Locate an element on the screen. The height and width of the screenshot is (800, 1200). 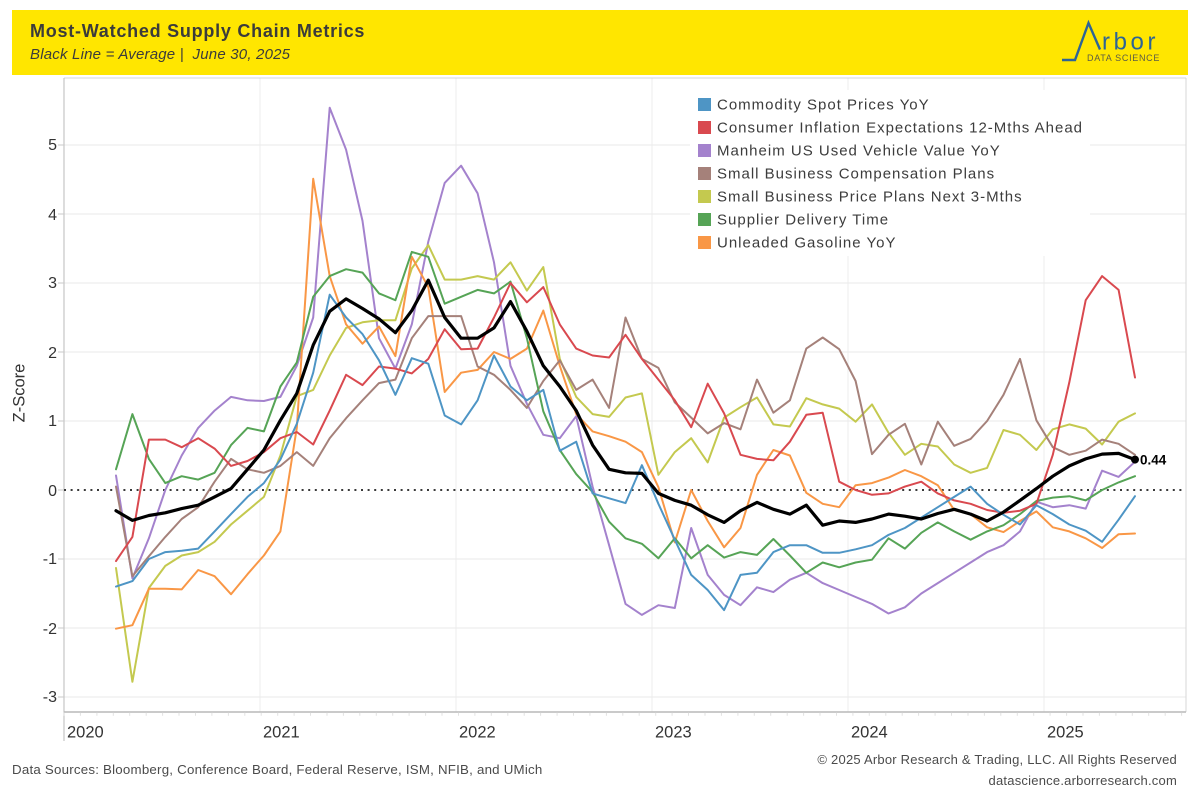
svg-text: Unleaded Gasoline YoY is located at coordinates (806, 243).